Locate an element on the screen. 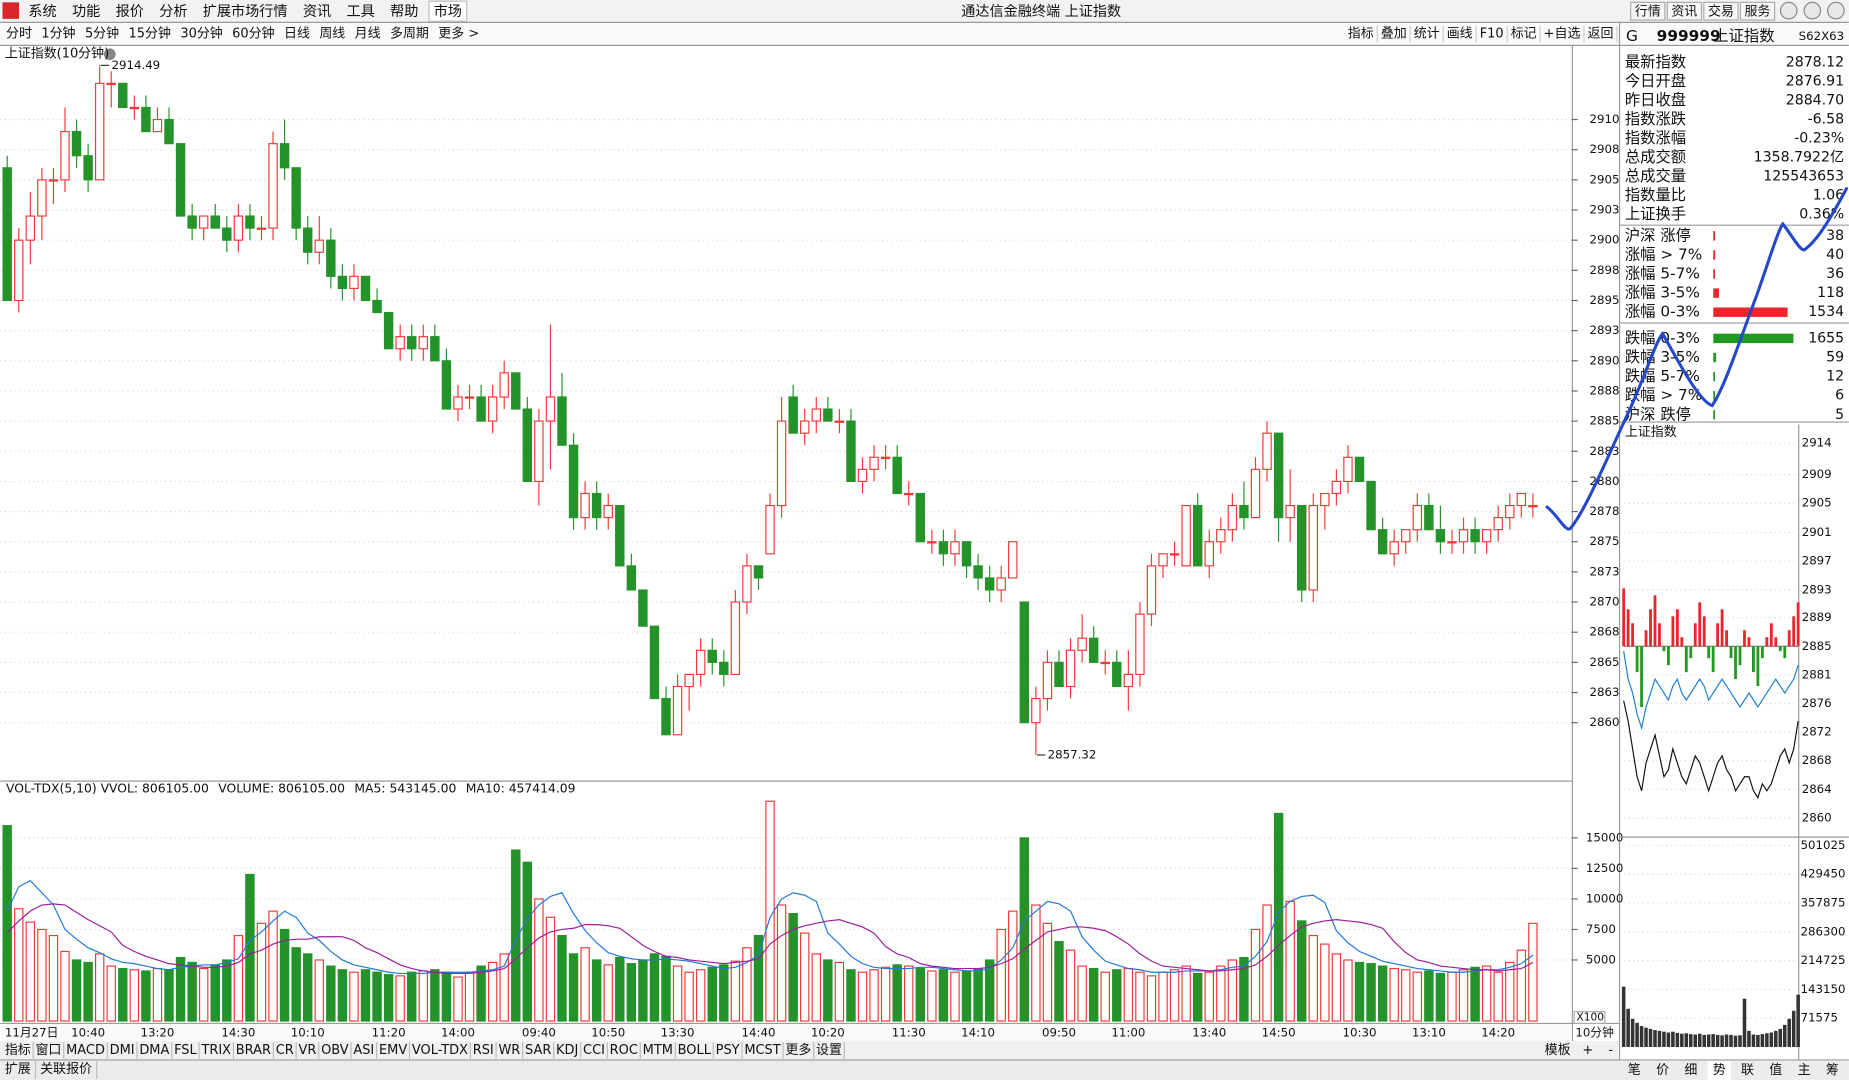  mini-tab: 细 is located at coordinates (1690, 1070).